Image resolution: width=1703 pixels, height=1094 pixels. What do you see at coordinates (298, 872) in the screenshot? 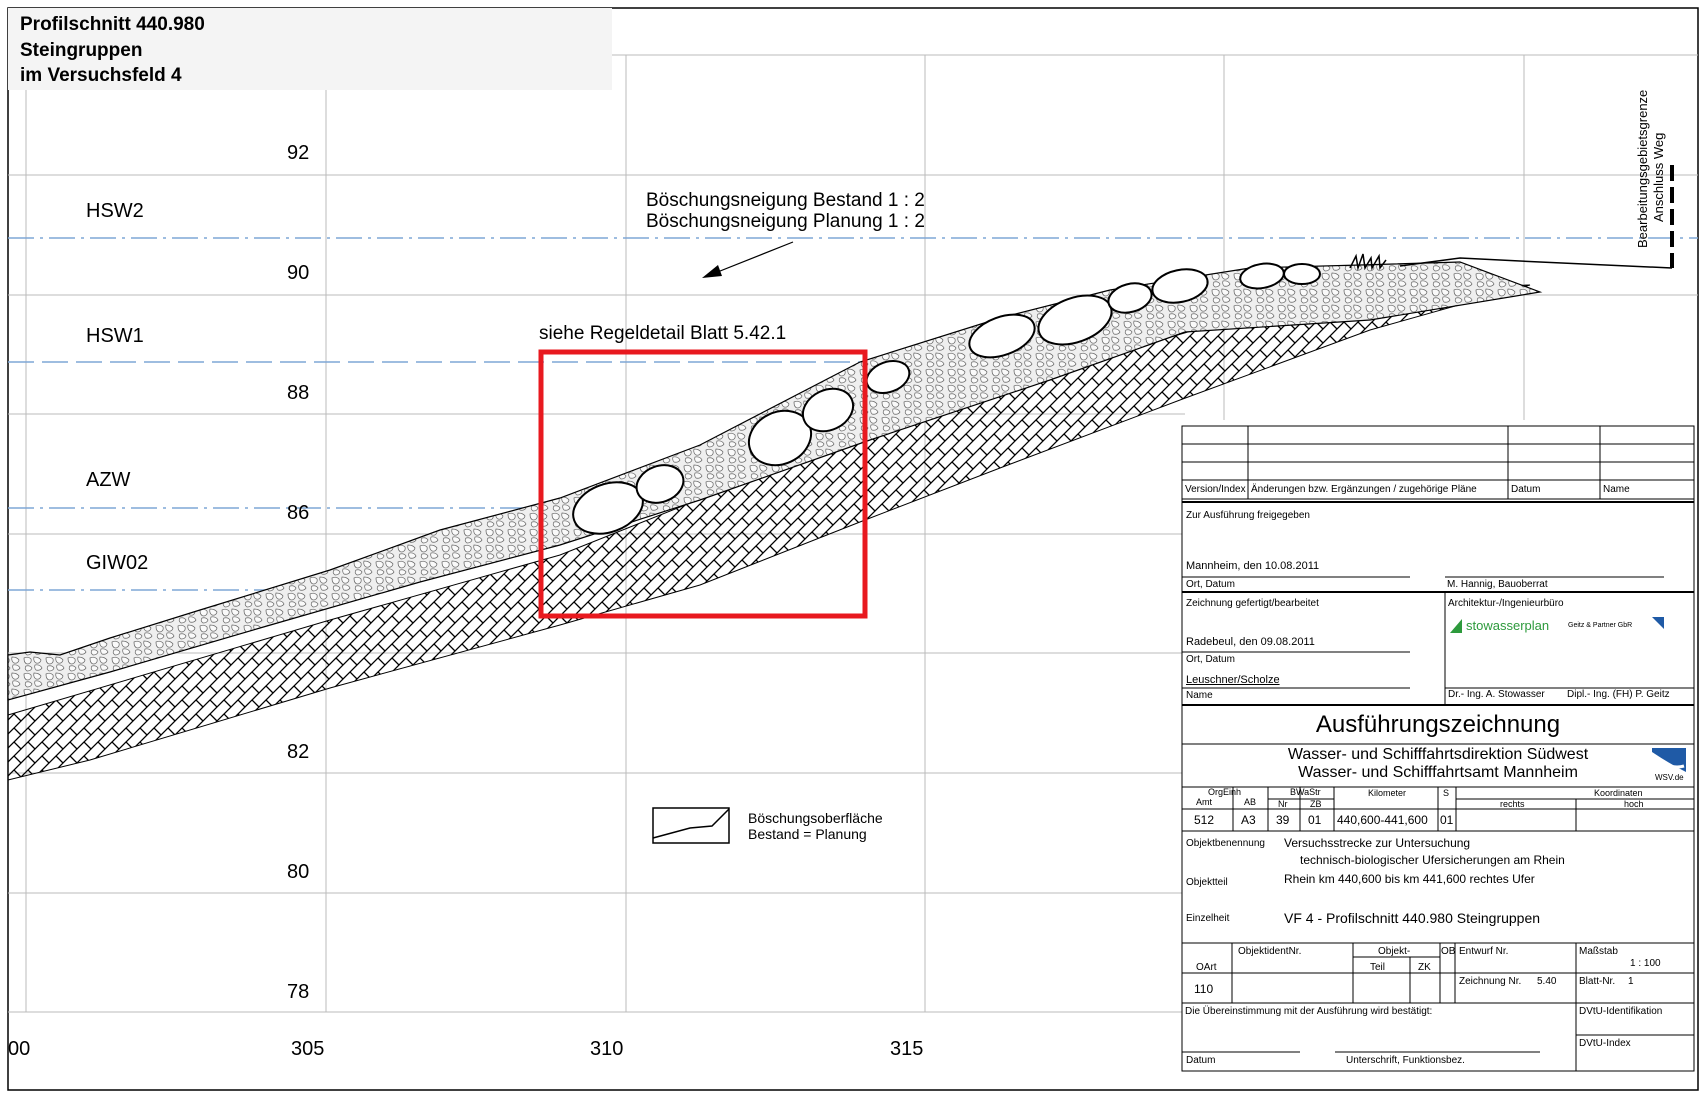
I see `elevation-label: 80` at bounding box center [298, 872].